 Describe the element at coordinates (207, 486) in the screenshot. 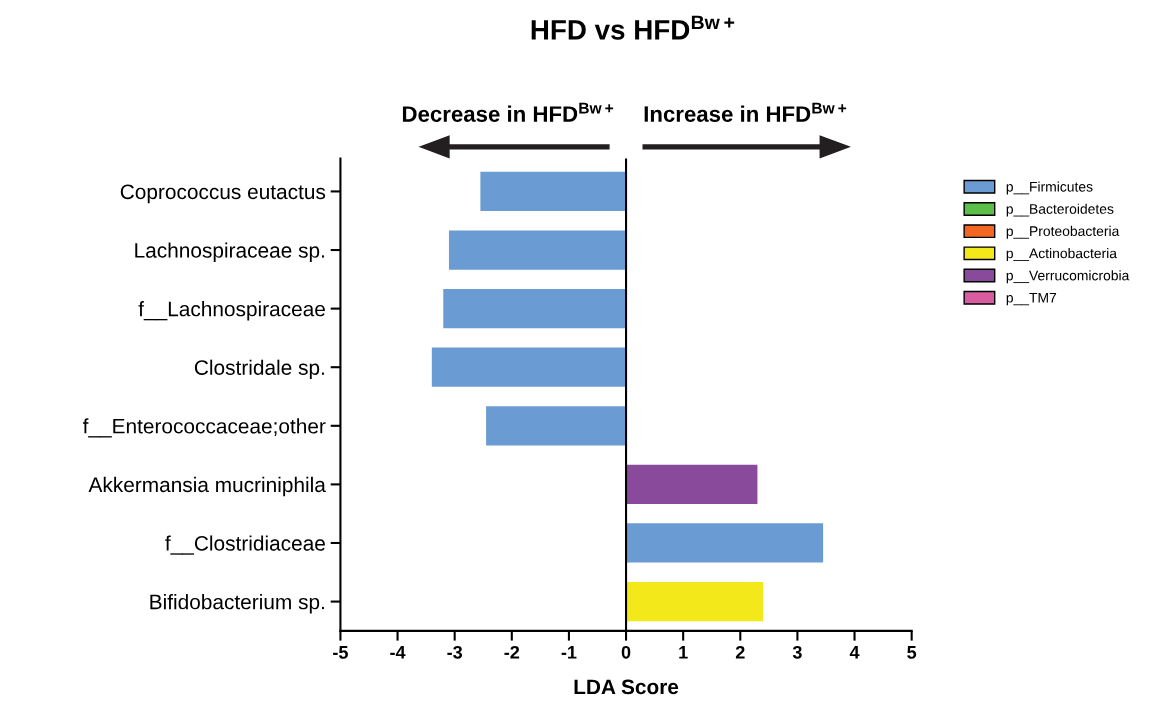

I see `y-tick-label: Akkermansia mucriniphila` at that location.